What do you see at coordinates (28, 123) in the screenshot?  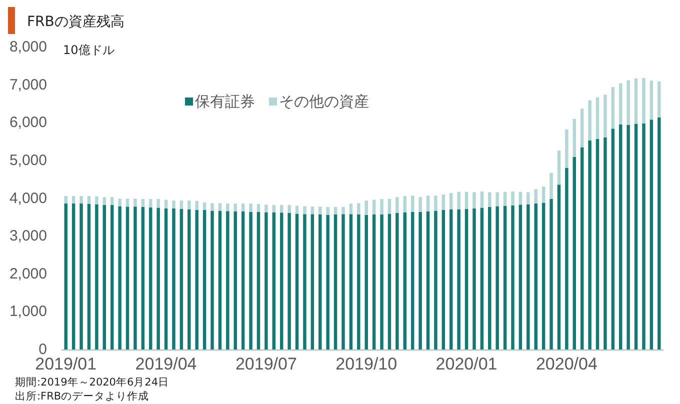 I see `y-tick-label: 6,000` at bounding box center [28, 123].